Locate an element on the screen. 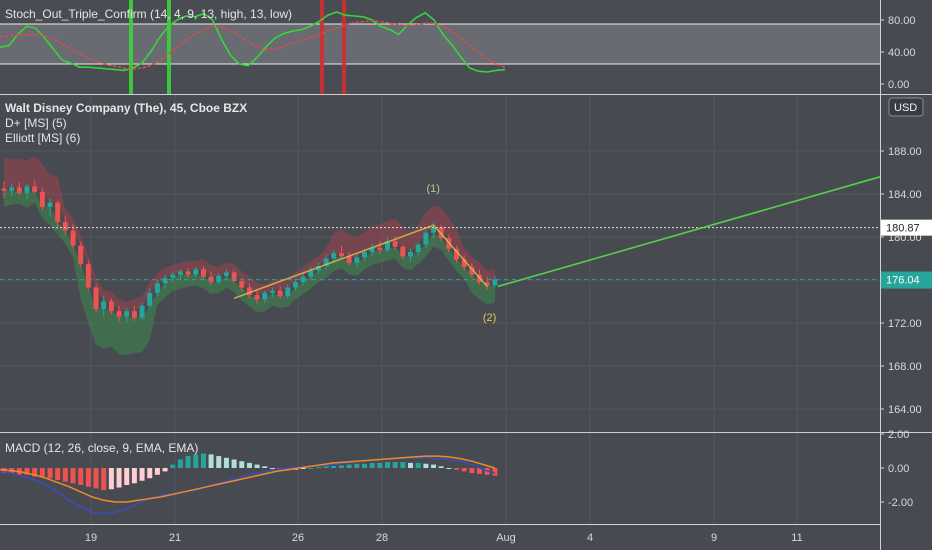  macd-pane: MACD (12, 26, close, 9, EMA, EMA) is located at coordinates (248, 477).